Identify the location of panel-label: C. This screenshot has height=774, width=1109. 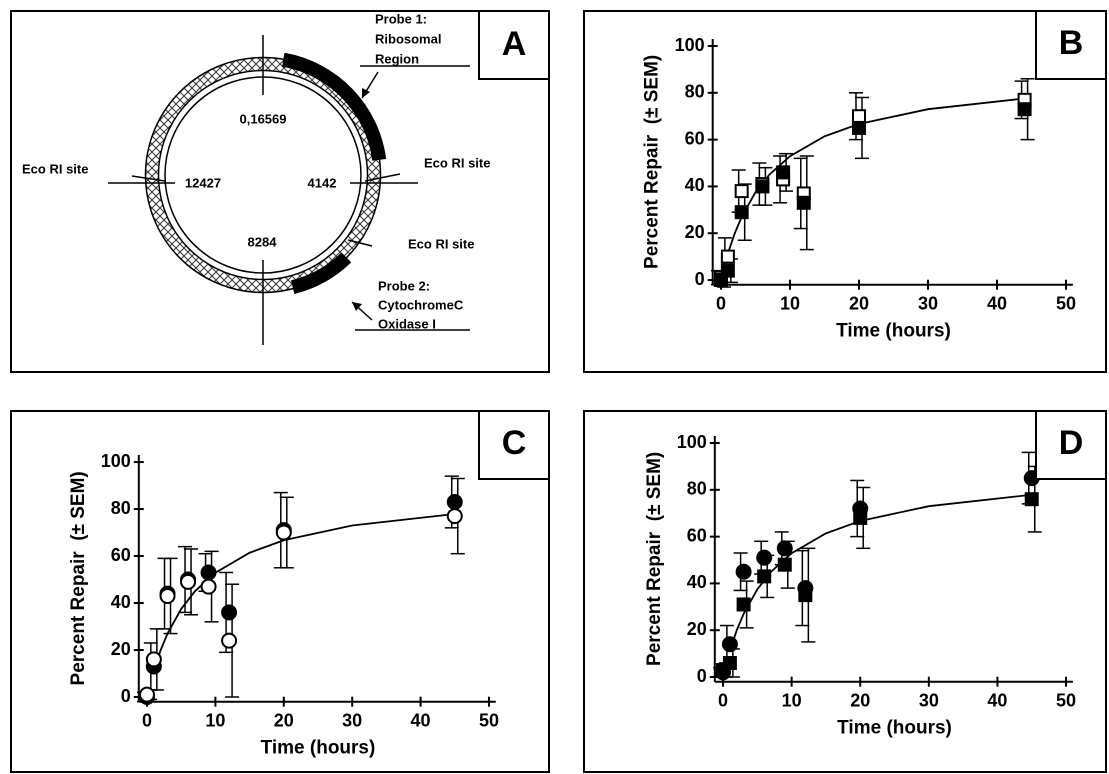
(514, 443).